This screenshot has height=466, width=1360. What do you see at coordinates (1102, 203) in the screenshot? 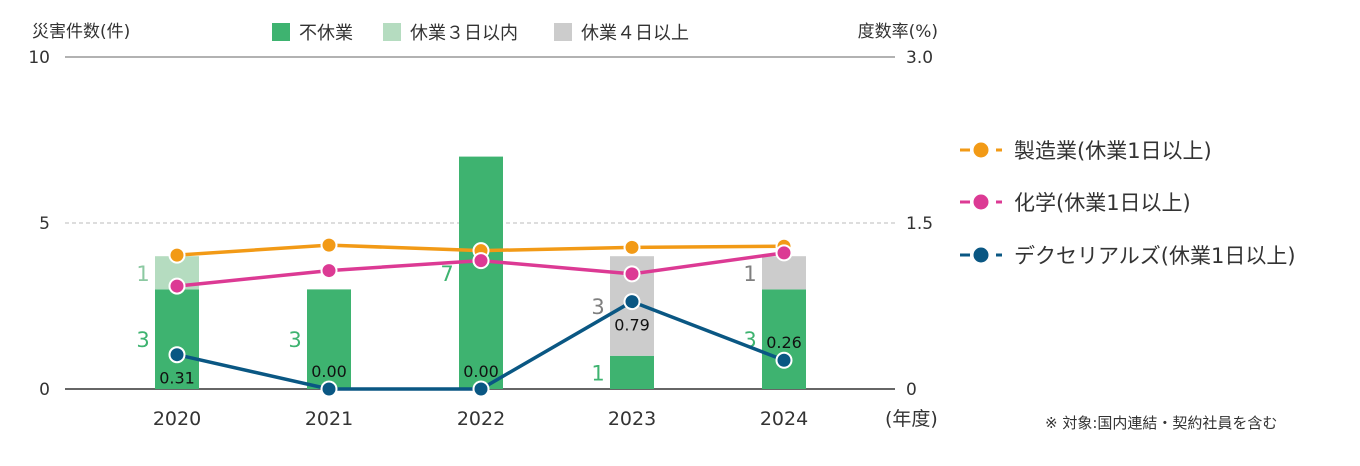
I see `legend-line-label-2: 化学(休業1日以上)` at bounding box center [1102, 203].